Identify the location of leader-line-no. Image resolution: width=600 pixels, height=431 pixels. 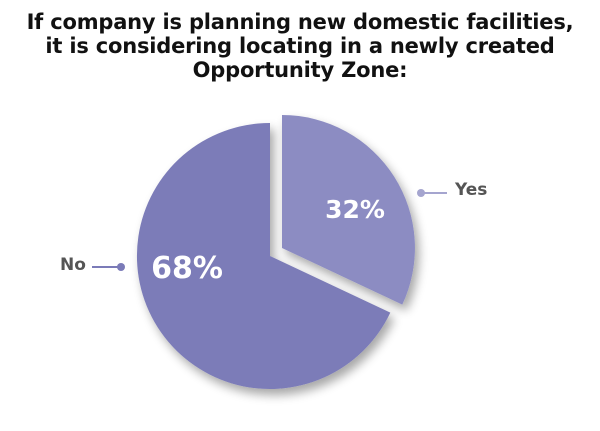
(108, 267).